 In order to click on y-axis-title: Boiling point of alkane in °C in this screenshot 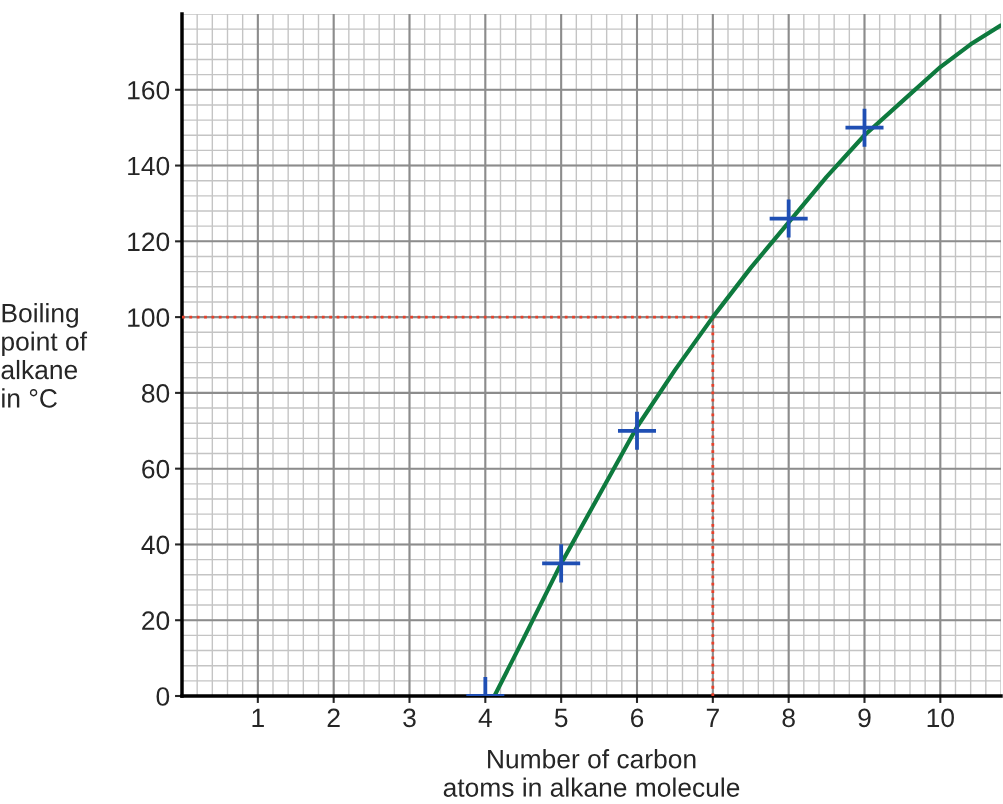, I will do `click(44, 355)`.